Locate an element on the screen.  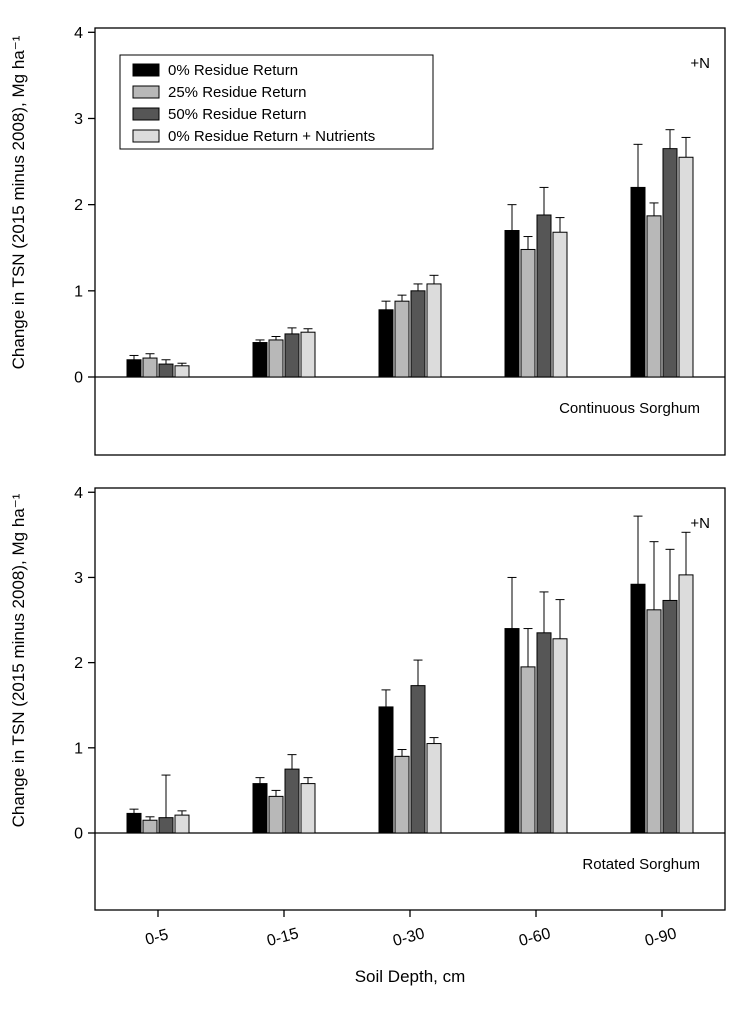
panel-label: Continuous Sorghum is located at coordinates (629, 408).